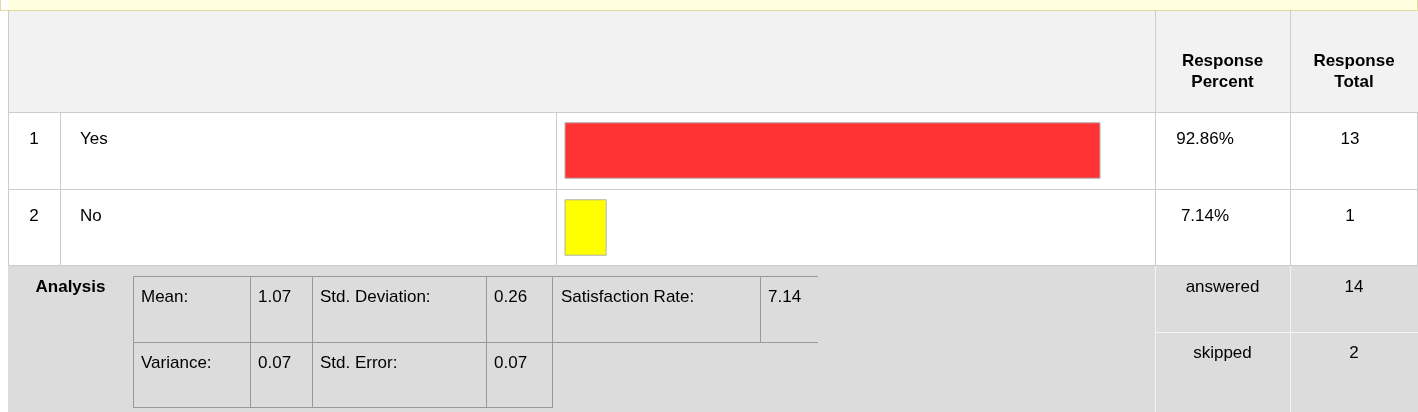 The image size is (1418, 412). I want to click on text: Analysis, so click(70, 287).